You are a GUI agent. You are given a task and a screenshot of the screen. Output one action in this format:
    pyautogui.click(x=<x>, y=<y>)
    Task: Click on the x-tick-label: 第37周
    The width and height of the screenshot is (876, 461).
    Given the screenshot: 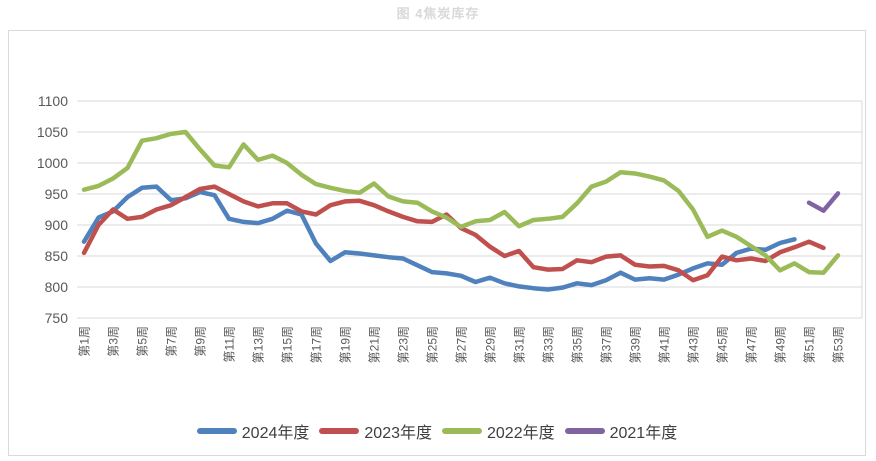 What is the action you would take?
    pyautogui.click(x=607, y=344)
    